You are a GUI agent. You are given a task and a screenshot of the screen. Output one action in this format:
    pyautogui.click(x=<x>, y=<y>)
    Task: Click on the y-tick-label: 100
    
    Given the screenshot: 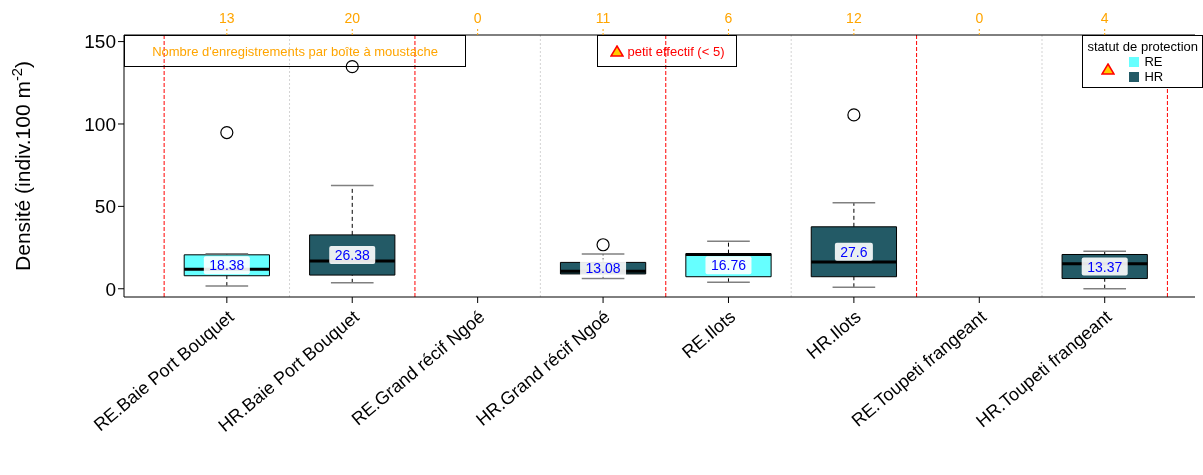 What is the action you would take?
    pyautogui.click(x=100, y=124)
    